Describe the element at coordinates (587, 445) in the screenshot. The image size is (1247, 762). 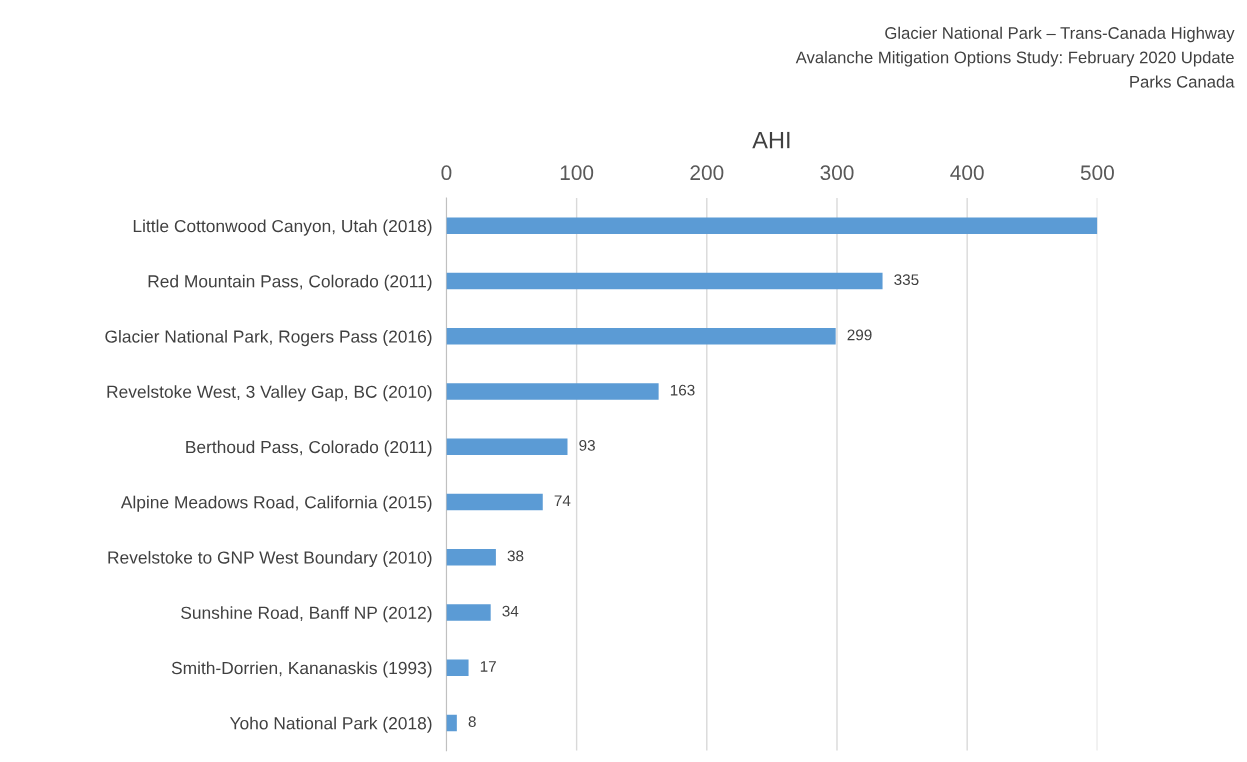
I see `data-label: 93` at that location.